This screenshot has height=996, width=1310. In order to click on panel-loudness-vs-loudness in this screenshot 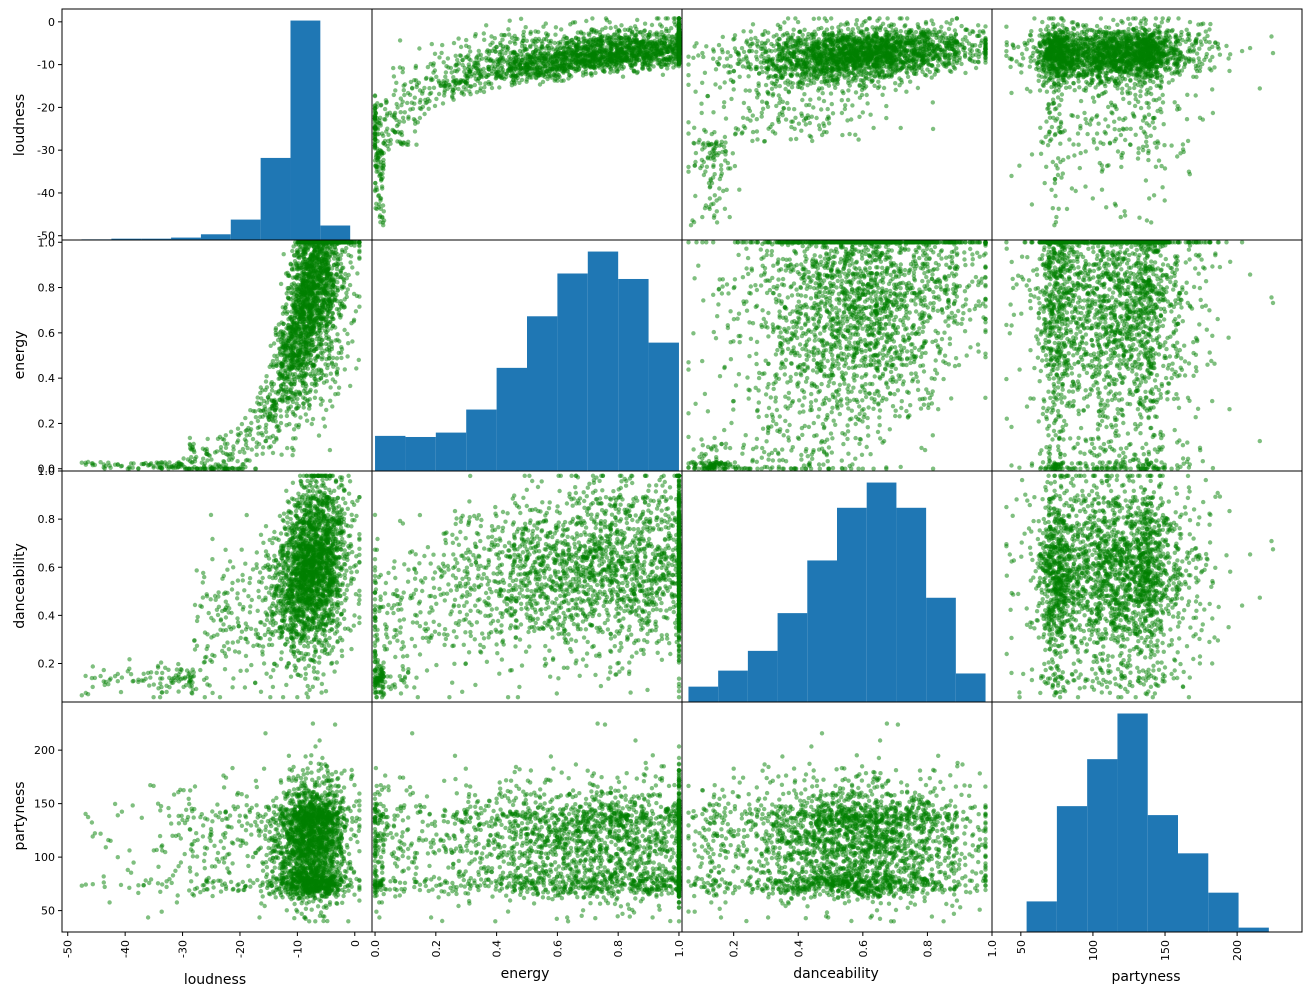, I will do `click(217, 124)`.